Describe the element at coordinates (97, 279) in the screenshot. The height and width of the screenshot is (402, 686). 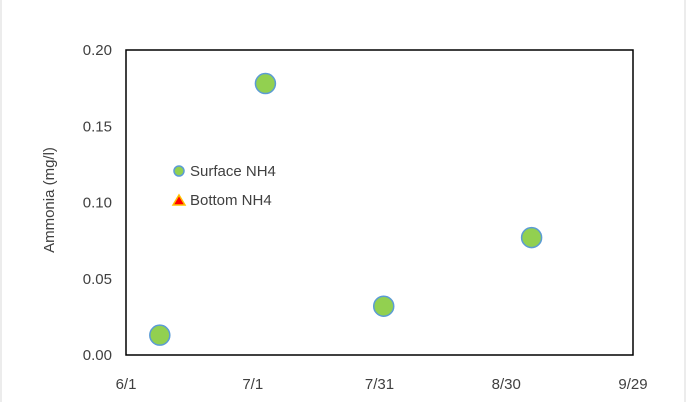
I see `y-tick-label: 0.05` at that location.